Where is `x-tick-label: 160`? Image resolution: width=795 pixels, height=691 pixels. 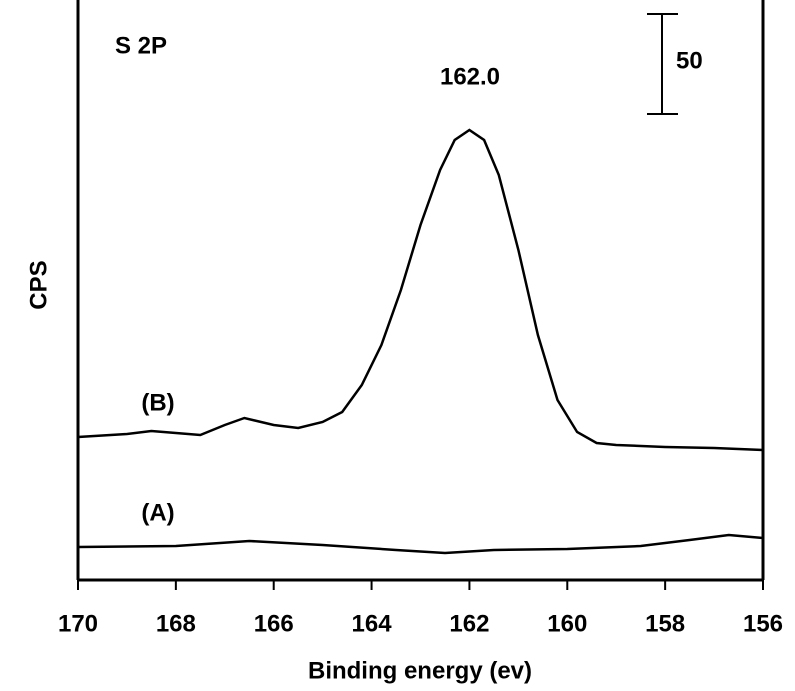 x-tick-label: 160 is located at coordinates (567, 623).